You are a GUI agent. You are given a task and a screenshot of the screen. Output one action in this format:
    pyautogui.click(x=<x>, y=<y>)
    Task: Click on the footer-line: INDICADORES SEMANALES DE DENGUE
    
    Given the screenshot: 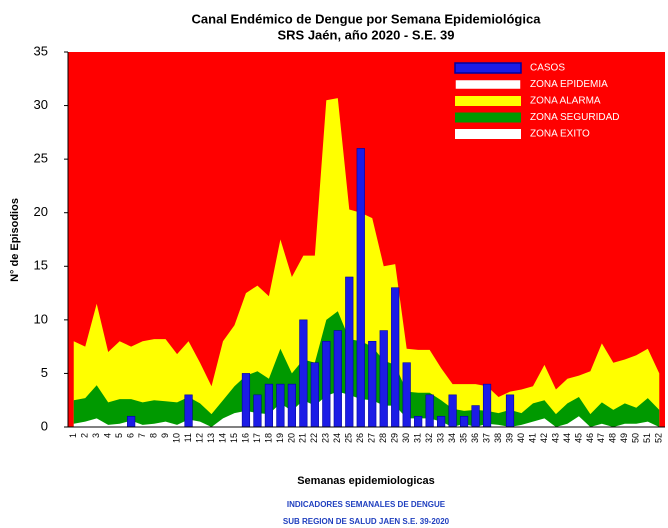 What is the action you would take?
    pyautogui.click(x=366, y=504)
    